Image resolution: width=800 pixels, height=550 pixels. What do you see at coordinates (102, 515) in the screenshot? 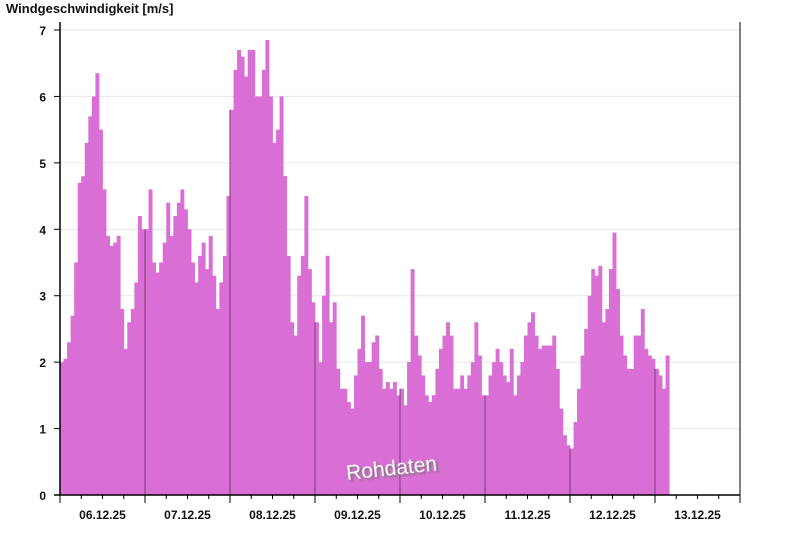
I see `x-tick-label: 06.12.25` at bounding box center [102, 515].